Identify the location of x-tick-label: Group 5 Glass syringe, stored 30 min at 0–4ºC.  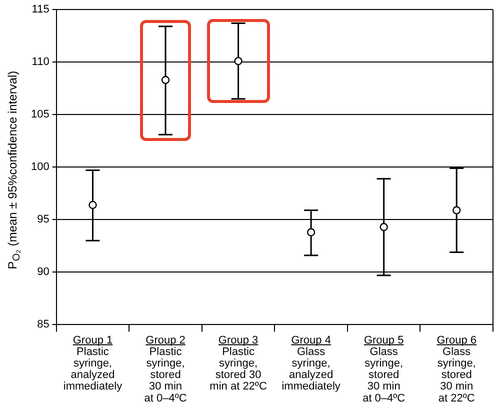
(384, 369).